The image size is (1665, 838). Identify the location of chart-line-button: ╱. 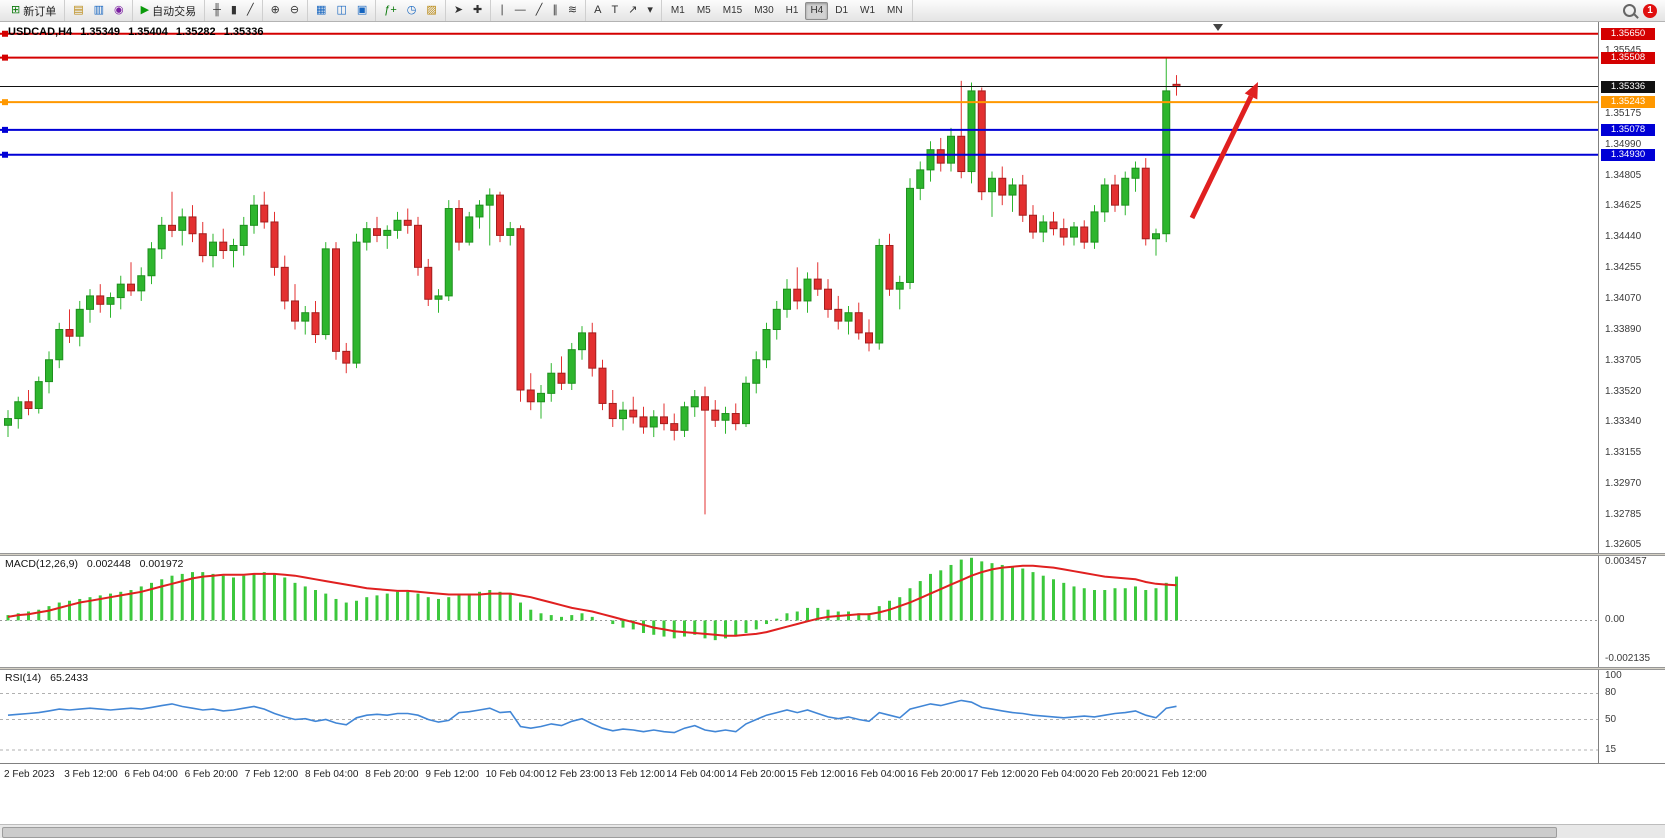
(250, 11).